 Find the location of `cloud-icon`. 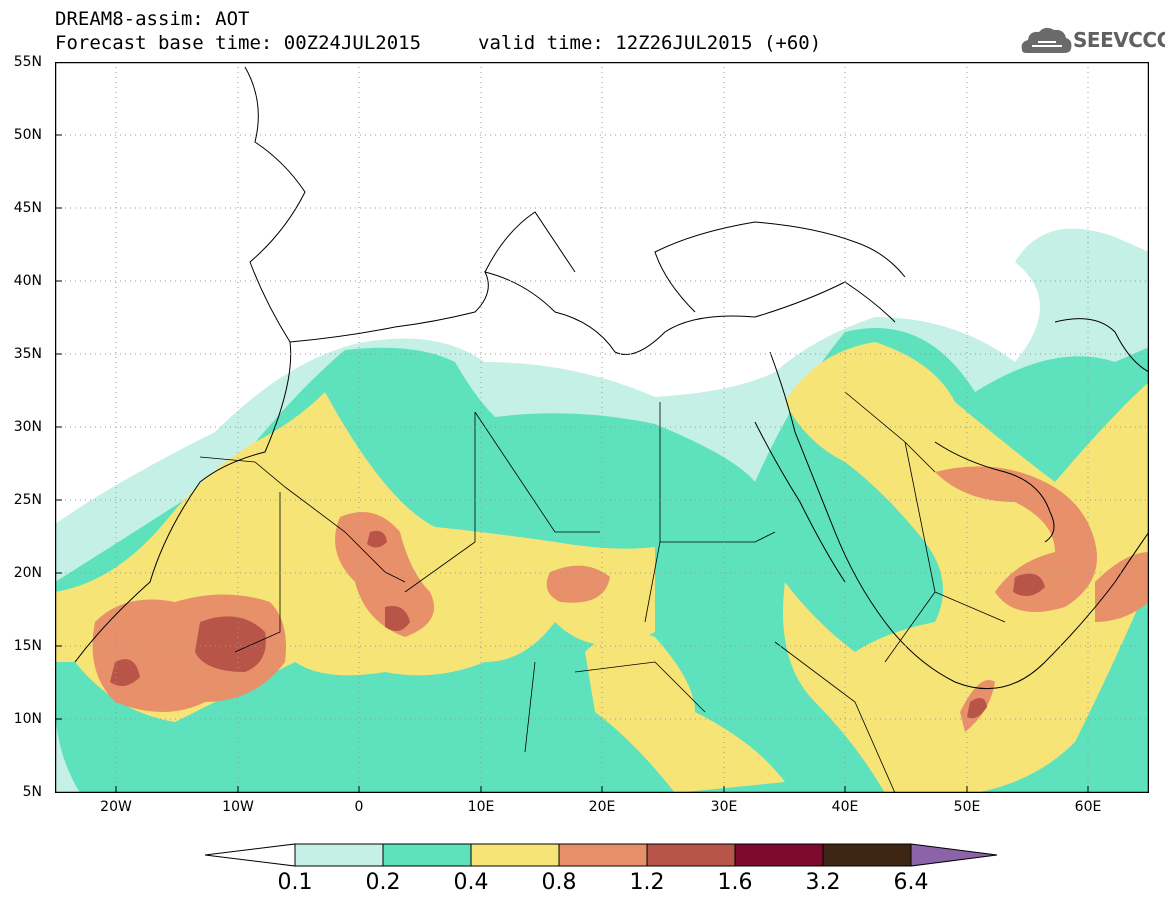

cloud-icon is located at coordinates (1046, 40).